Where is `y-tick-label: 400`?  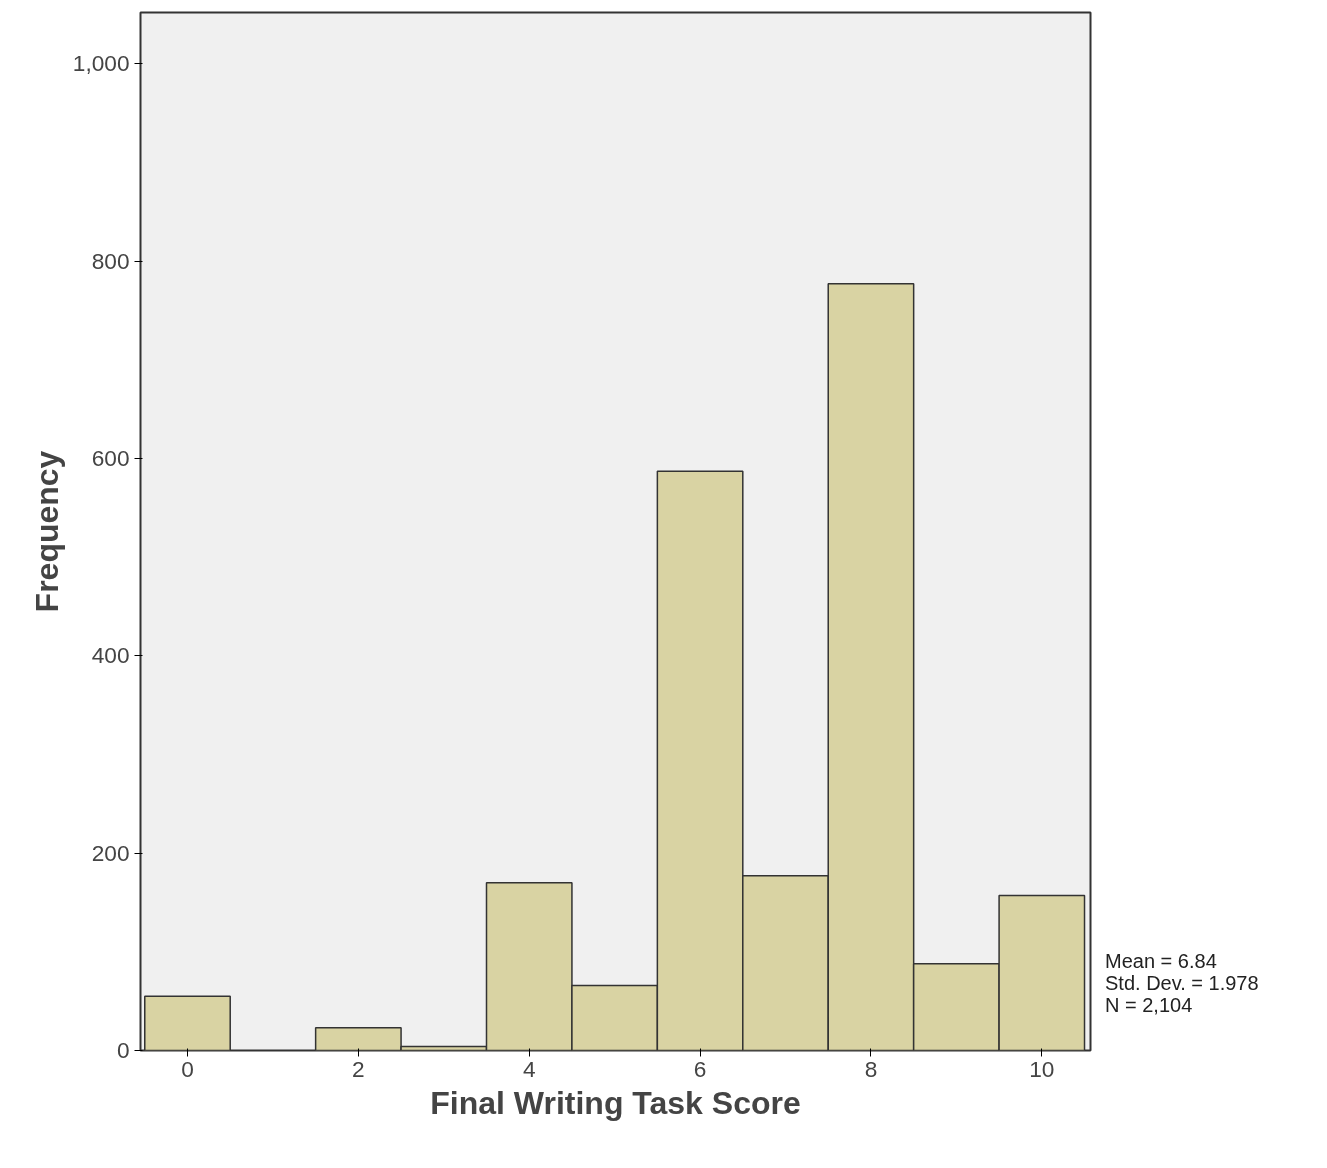
y-tick-label: 400 is located at coordinates (110, 655).